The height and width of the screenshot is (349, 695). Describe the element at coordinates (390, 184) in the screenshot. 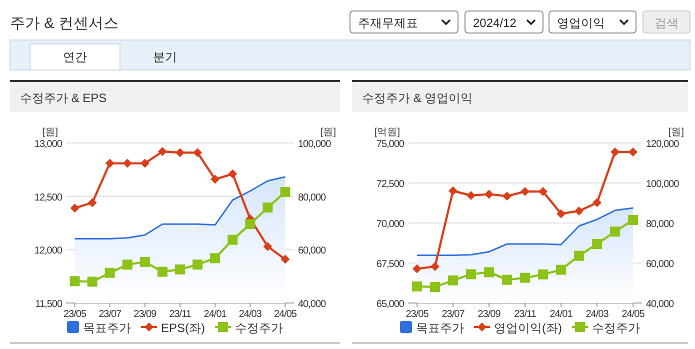

I see `y-tick-label: 72,500` at that location.